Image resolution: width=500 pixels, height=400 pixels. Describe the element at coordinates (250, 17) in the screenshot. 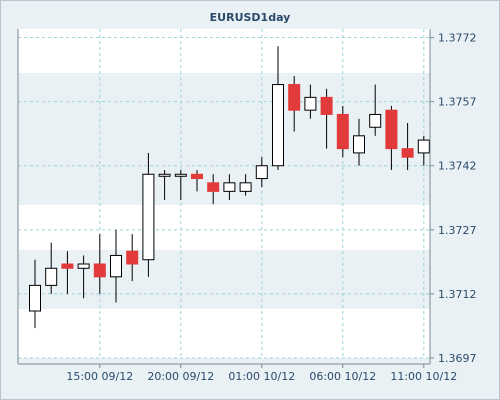

I see `chart-title: EURUSD1day` at that location.